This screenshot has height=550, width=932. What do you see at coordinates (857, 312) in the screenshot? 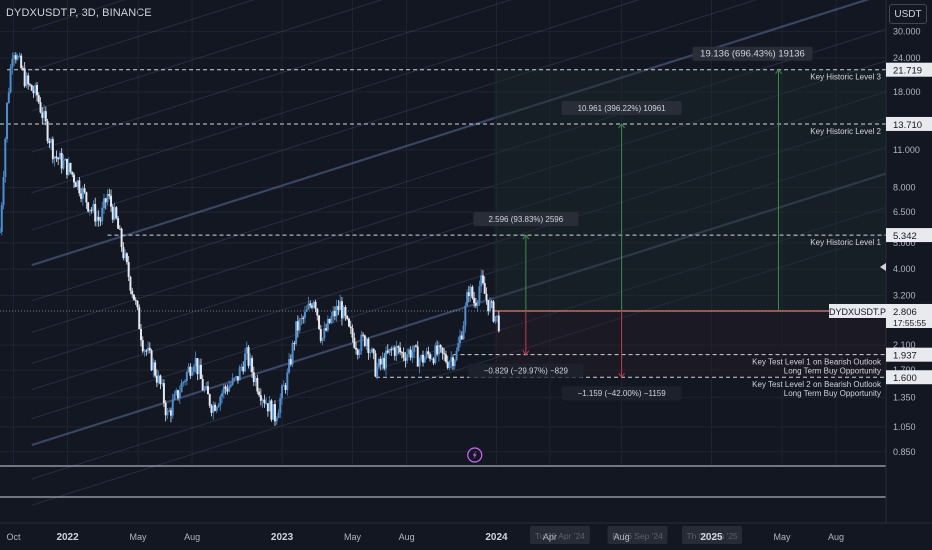
I see `current-symbol-text: DYDXUSDT.P` at bounding box center [857, 312].